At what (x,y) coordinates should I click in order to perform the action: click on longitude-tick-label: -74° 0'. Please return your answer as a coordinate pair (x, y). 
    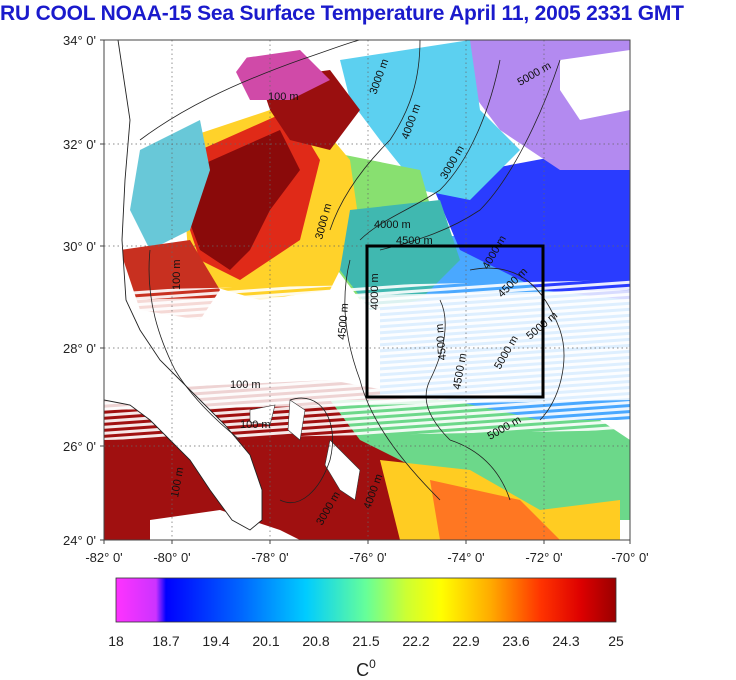
    Looking at the image, I should click on (465, 557).